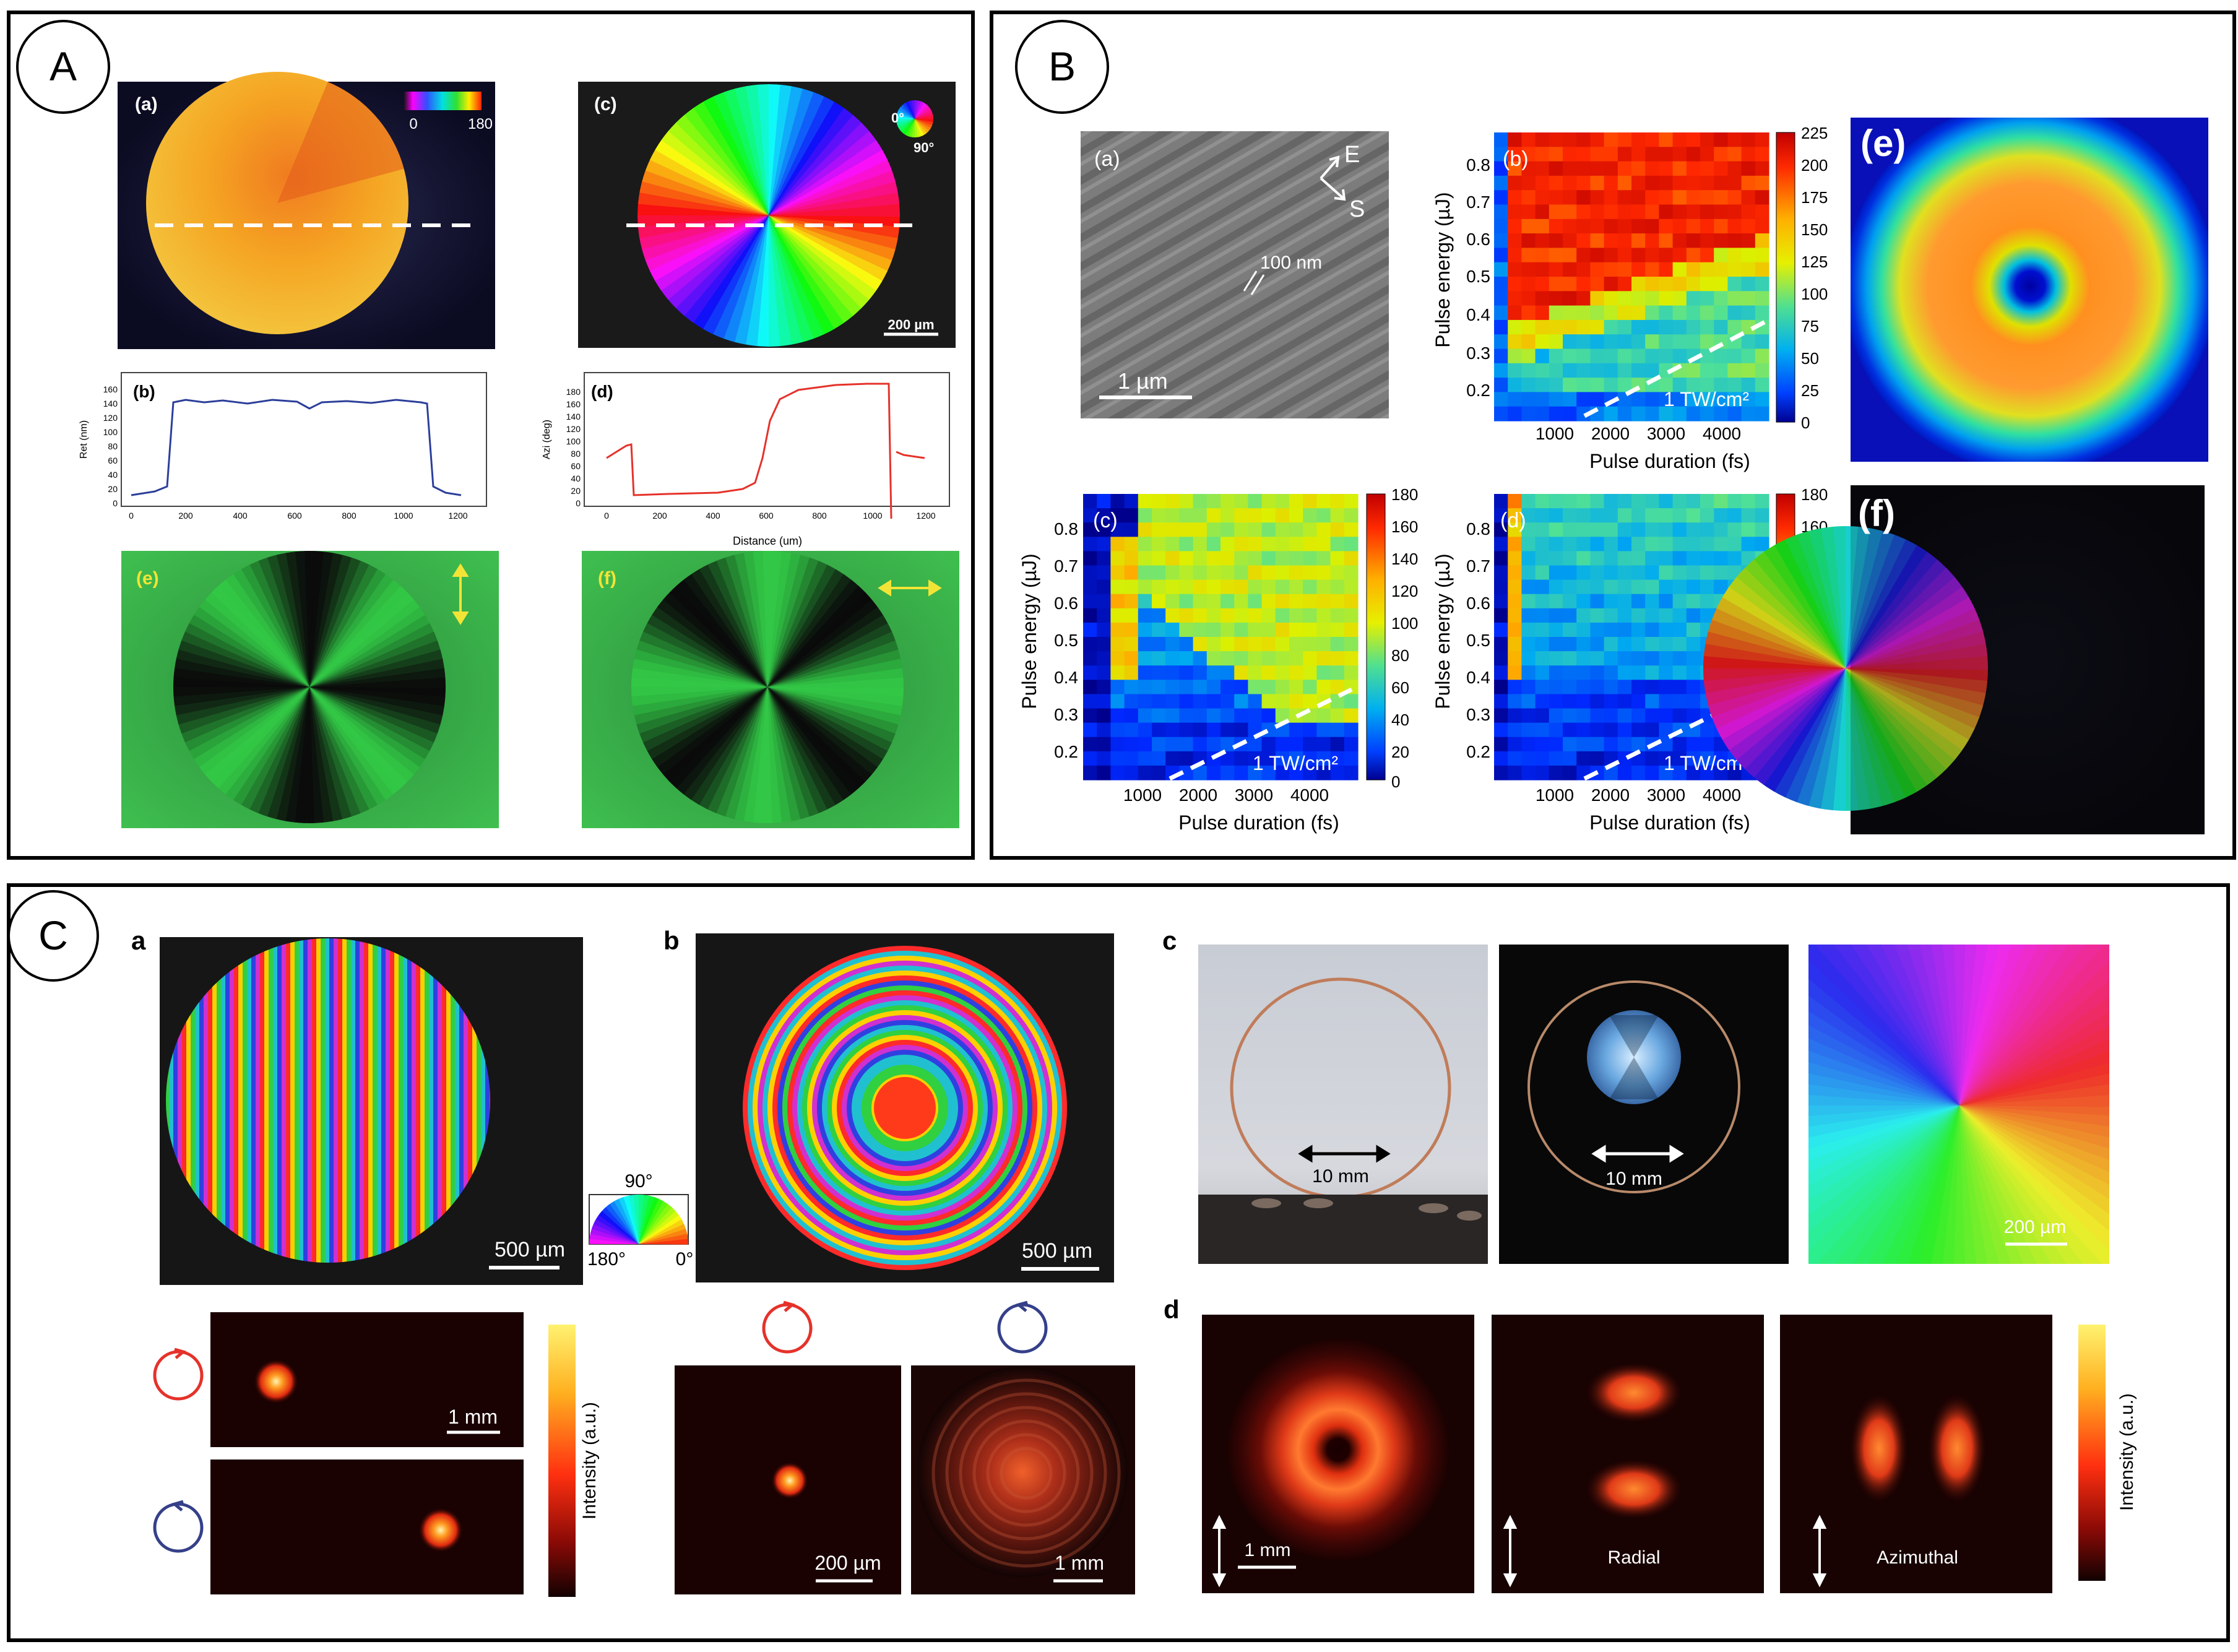  I want to click on b-d-xtick: 2000, so click(1610, 795).